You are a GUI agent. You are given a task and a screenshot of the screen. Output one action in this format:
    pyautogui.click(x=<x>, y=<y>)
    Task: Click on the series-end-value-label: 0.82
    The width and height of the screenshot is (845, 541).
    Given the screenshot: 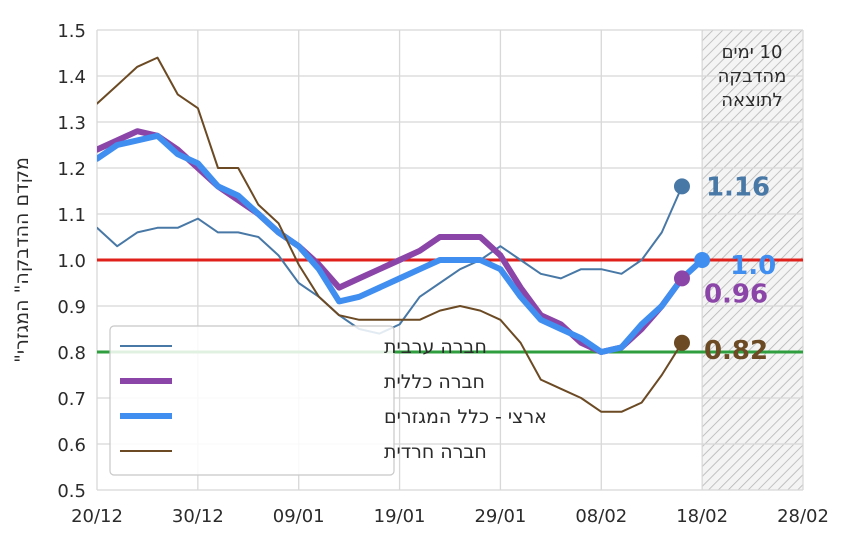 What is the action you would take?
    pyautogui.click(x=736, y=351)
    